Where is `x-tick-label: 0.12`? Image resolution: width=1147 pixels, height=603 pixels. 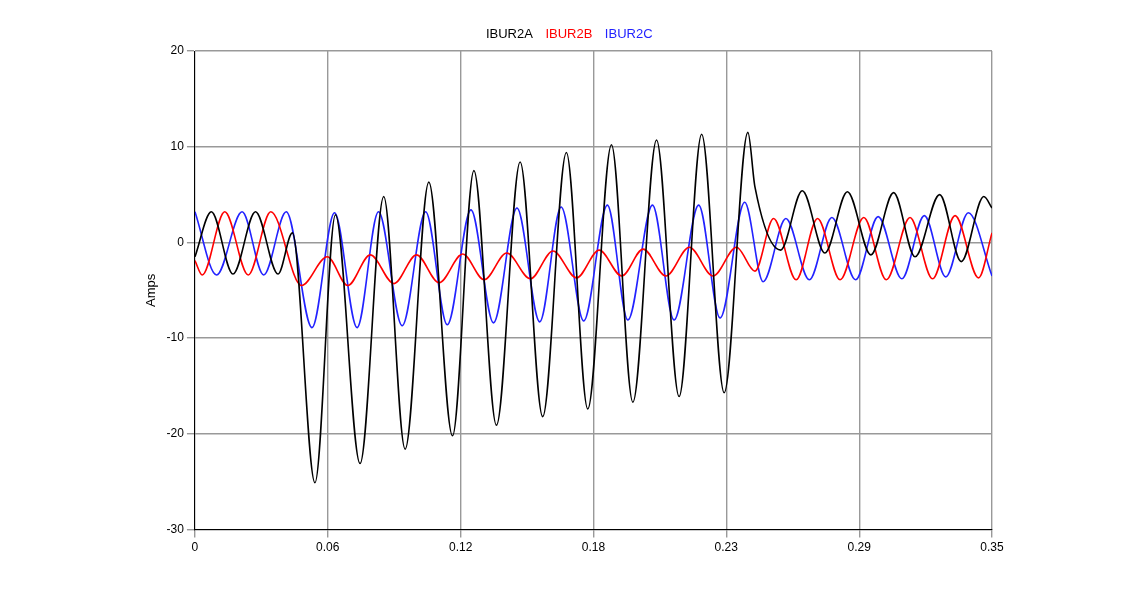
x-tick-label: 0.12 is located at coordinates (461, 547).